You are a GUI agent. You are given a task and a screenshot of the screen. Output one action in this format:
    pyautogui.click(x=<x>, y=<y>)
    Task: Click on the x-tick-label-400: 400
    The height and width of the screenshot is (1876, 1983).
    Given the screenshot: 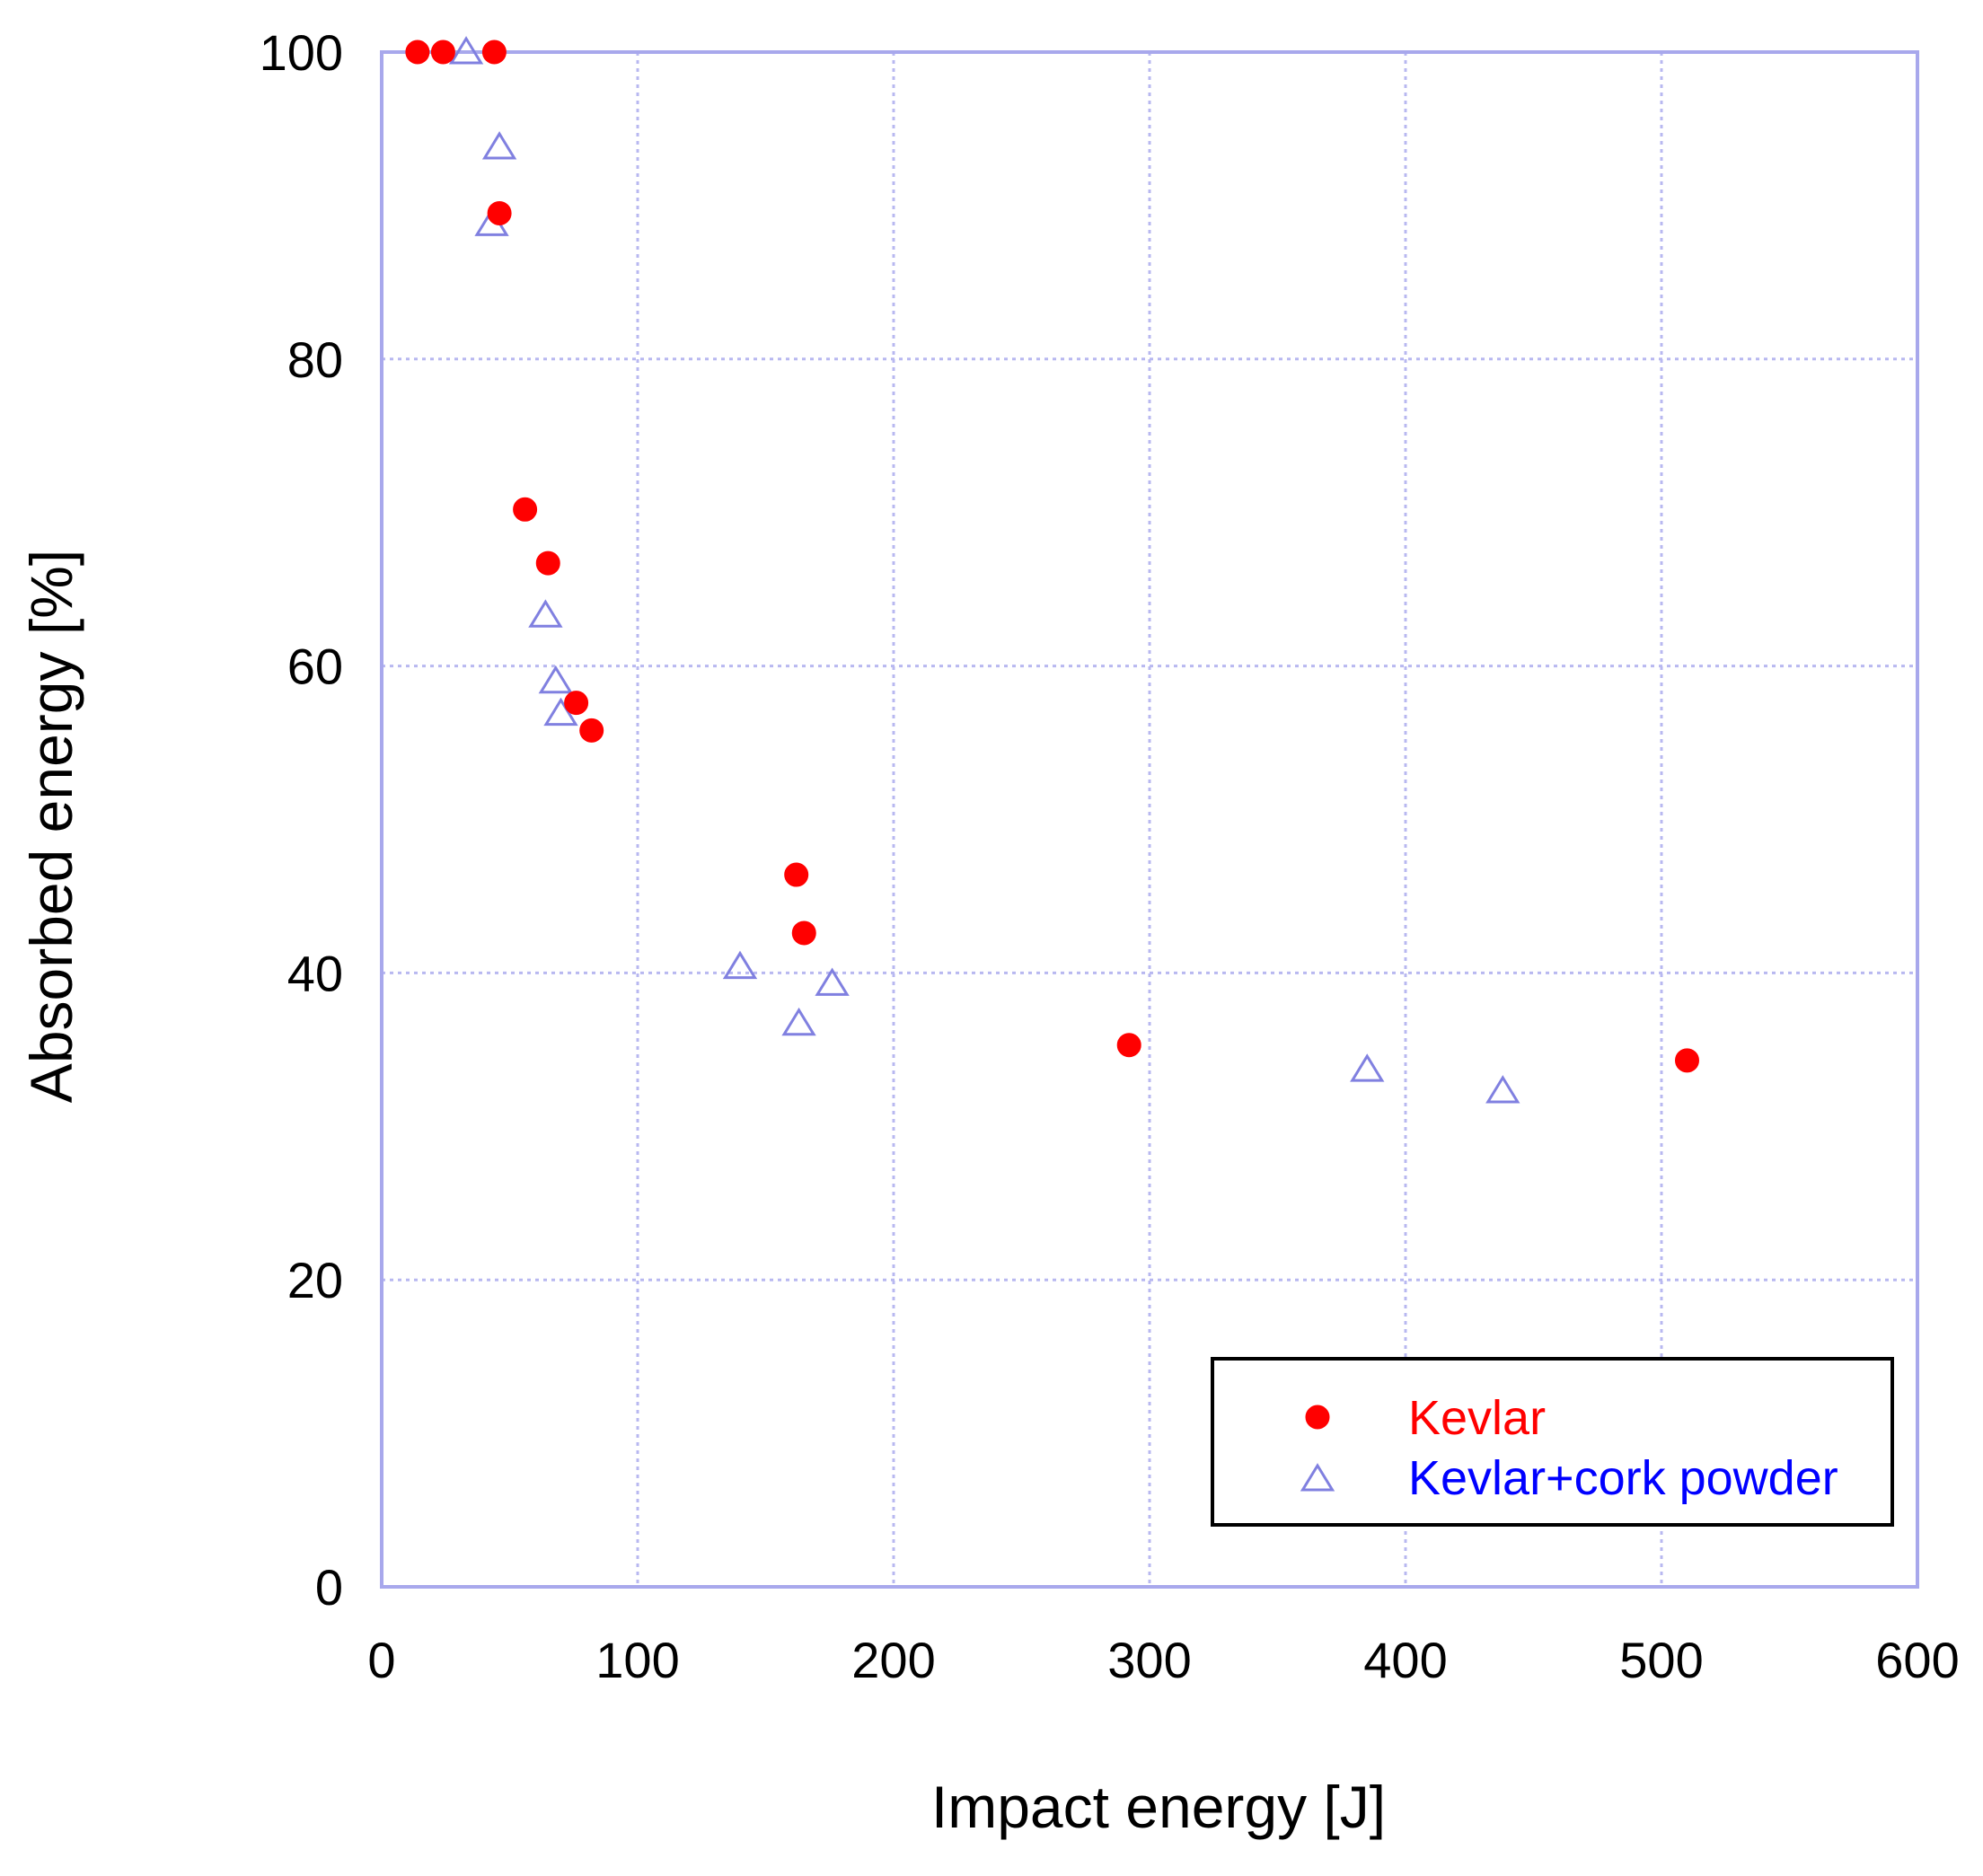 What is the action you would take?
    pyautogui.click(x=1405, y=1660)
    